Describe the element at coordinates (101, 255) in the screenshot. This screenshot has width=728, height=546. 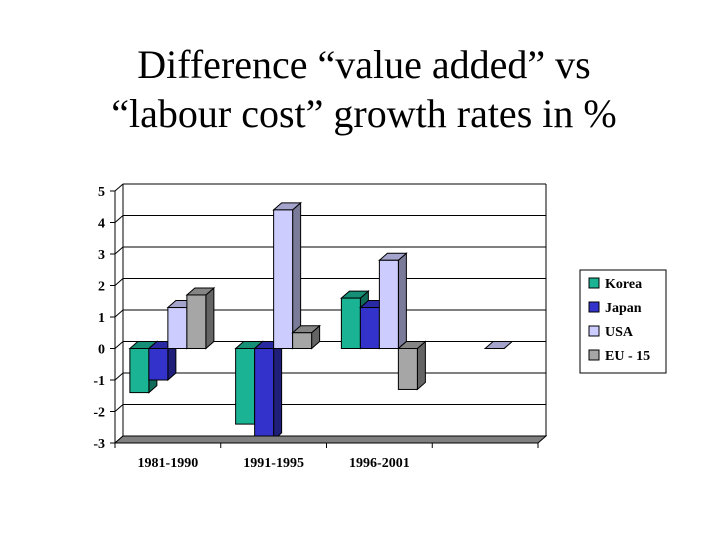
I see `y-tick-label: 3` at that location.